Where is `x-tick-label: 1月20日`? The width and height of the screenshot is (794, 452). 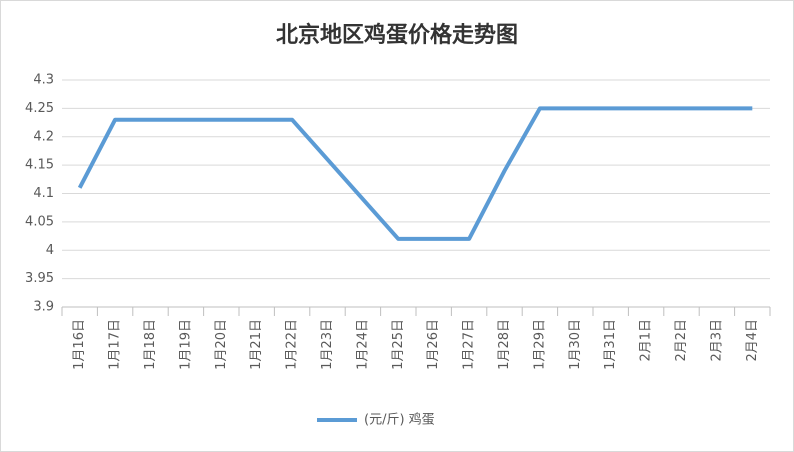 x-tick-label: 1月20日 is located at coordinates (221, 344).